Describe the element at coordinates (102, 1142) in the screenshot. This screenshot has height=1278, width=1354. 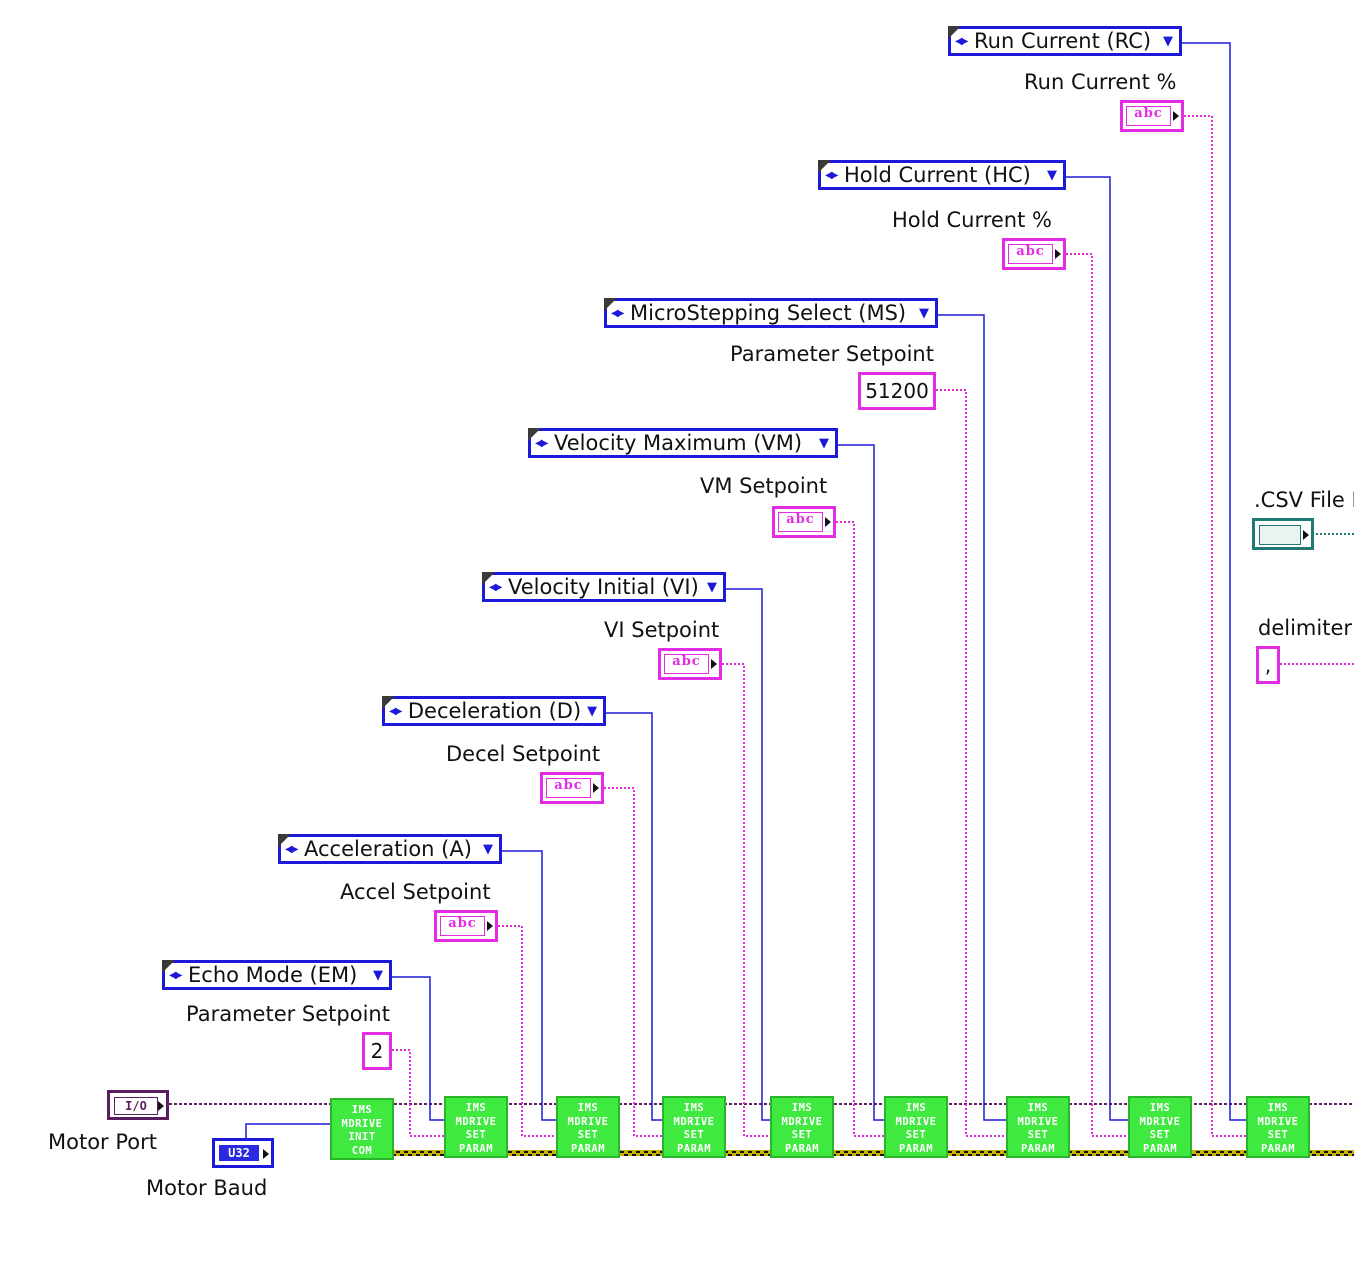
I see `label-motor-port: Motor Port` at that location.